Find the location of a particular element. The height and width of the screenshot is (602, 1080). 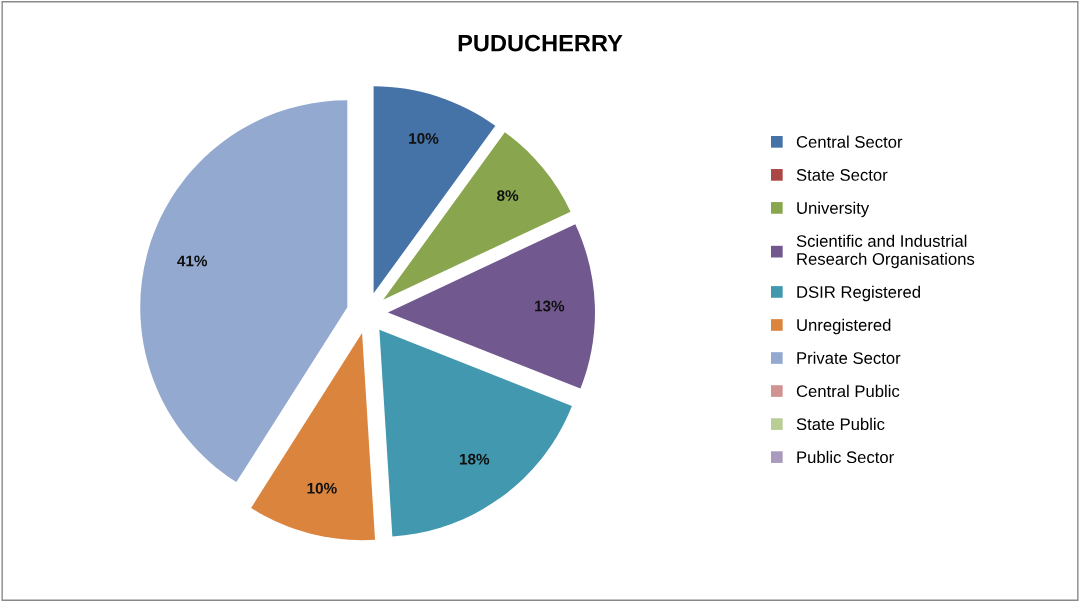

legend-label: University is located at coordinates (833, 209).